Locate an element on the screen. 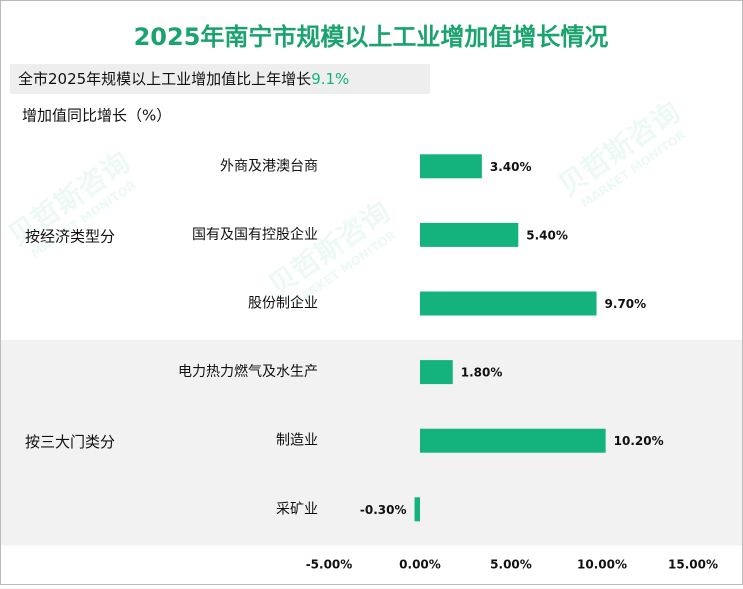  category-label: 电力热力燃气及水生产 is located at coordinates (248, 371).